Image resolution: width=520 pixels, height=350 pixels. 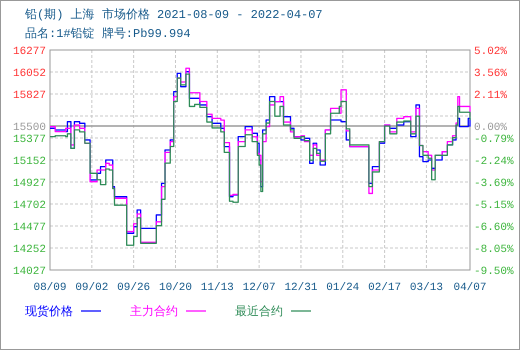 I want to click on x-tick-label: 12/31, so click(x=301, y=288).